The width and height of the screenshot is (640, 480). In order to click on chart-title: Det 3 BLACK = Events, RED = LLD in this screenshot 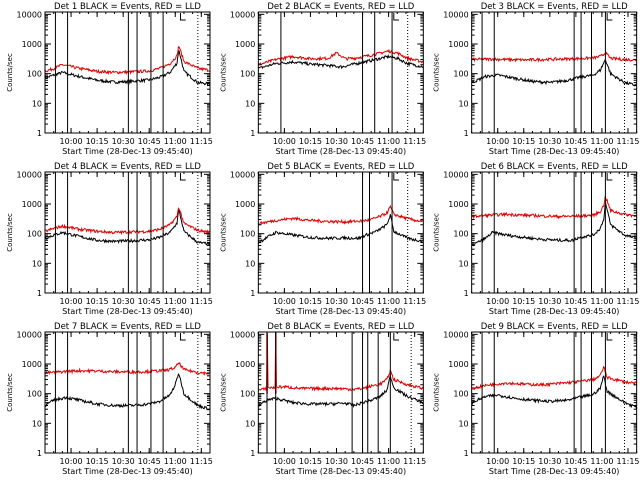, I will do `click(554, 7)`.